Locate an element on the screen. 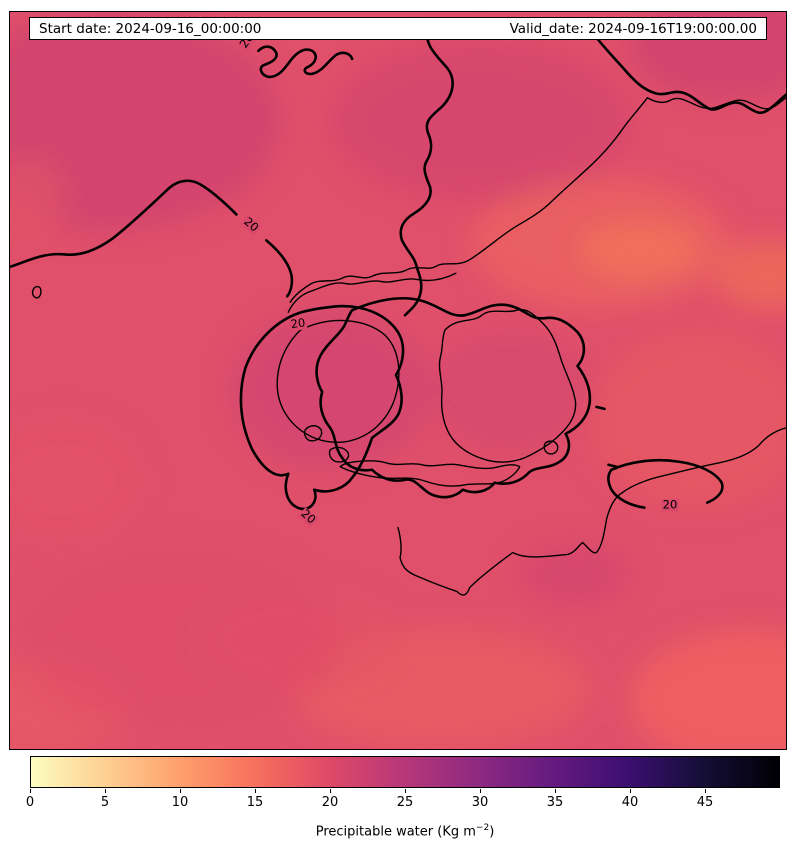  start-date-text: Start date: 2024-09-16_00:00:00 is located at coordinates (150, 28).